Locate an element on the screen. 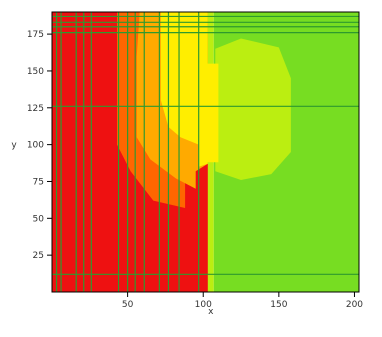 Image resolution: width=382 pixels, height=337 pixels. y-axis-label: y is located at coordinates (14, 146).